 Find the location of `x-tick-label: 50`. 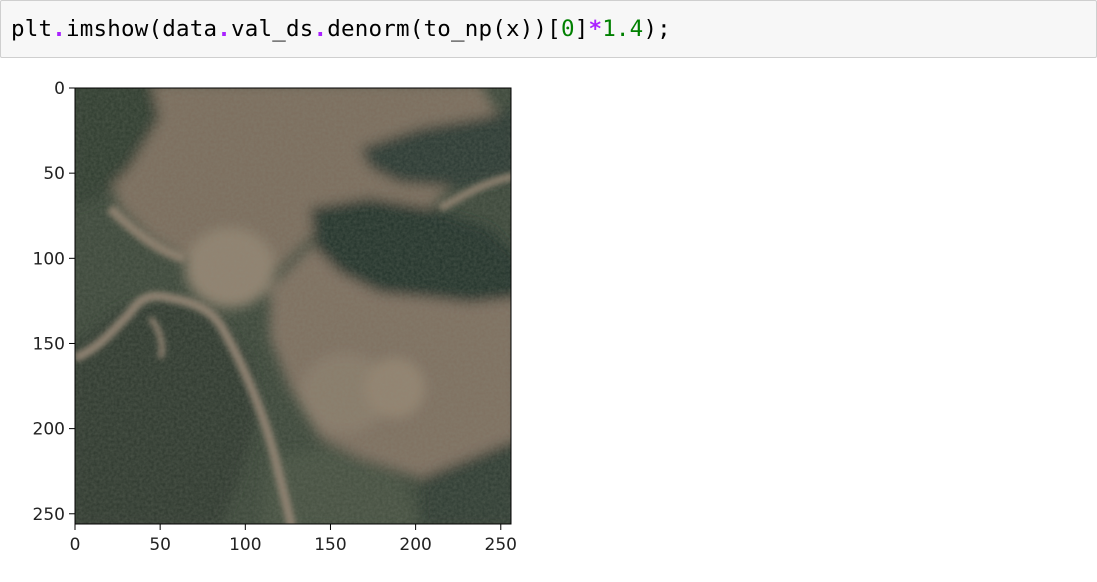

x-tick-label: 50 is located at coordinates (160, 545).